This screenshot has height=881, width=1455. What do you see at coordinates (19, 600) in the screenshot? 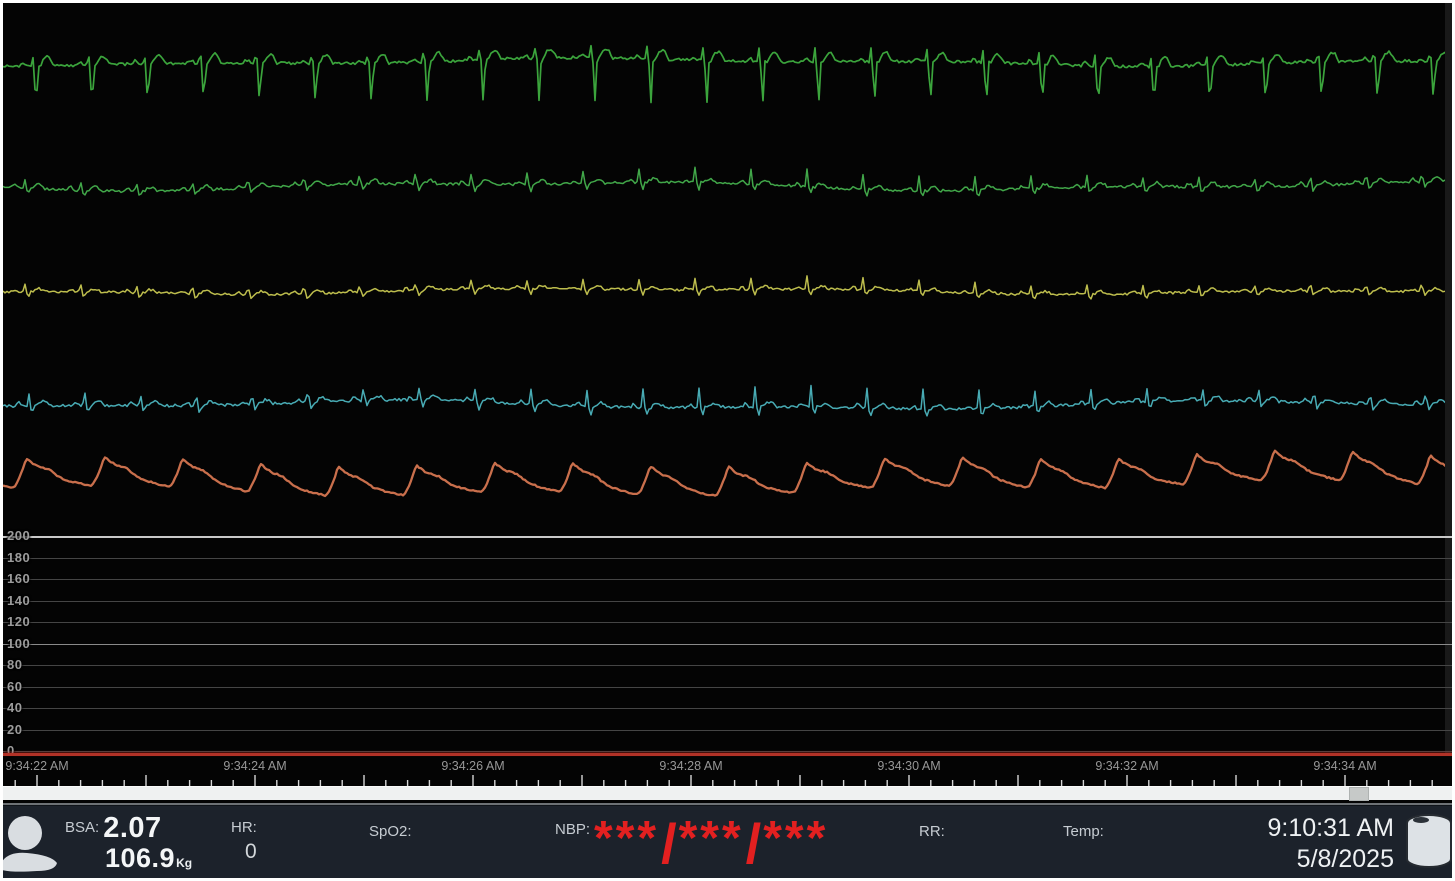
I see `scale-tick-label: 140` at bounding box center [19, 600].